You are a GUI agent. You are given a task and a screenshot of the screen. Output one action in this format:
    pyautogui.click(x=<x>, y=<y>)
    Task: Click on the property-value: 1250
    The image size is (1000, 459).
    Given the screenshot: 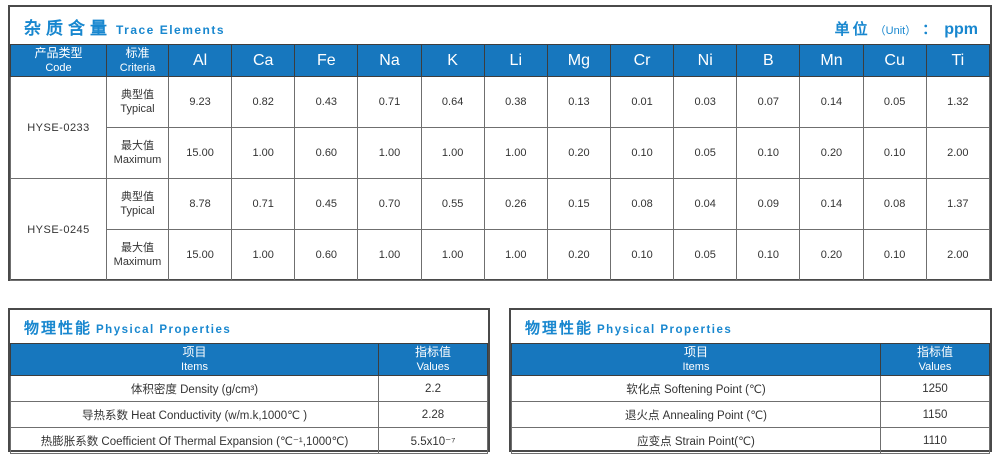 What is the action you would take?
    pyautogui.click(x=935, y=388)
    